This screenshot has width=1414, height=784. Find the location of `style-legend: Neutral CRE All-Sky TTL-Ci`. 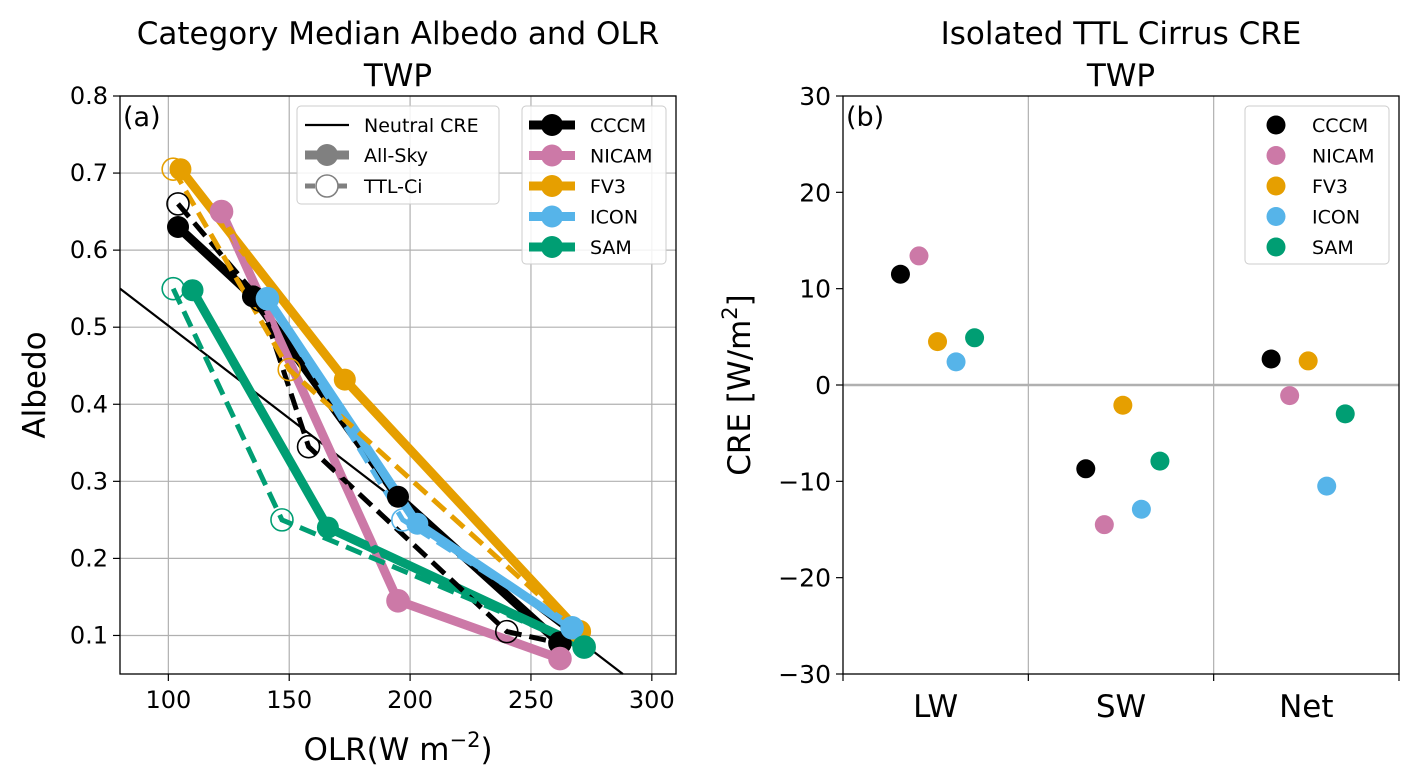

style-legend: Neutral CRE All-Sky TTL-Ci is located at coordinates (398, 155).